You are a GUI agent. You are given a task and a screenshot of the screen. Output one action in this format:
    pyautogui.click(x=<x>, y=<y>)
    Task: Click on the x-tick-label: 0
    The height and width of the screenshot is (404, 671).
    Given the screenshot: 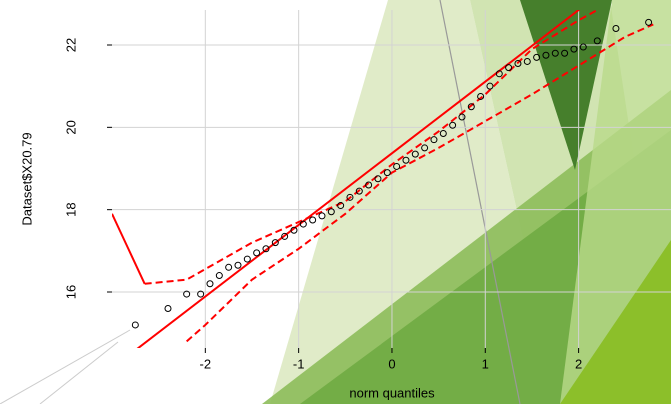 What is the action you would take?
    pyautogui.click(x=391, y=363)
    